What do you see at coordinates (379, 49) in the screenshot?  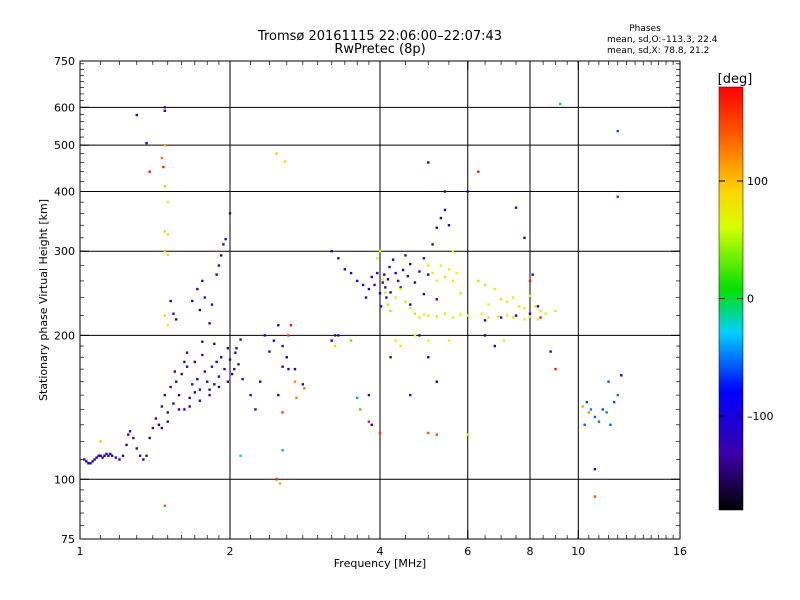 I see `chart-subtitle: RwPretec (8p)` at bounding box center [379, 49].